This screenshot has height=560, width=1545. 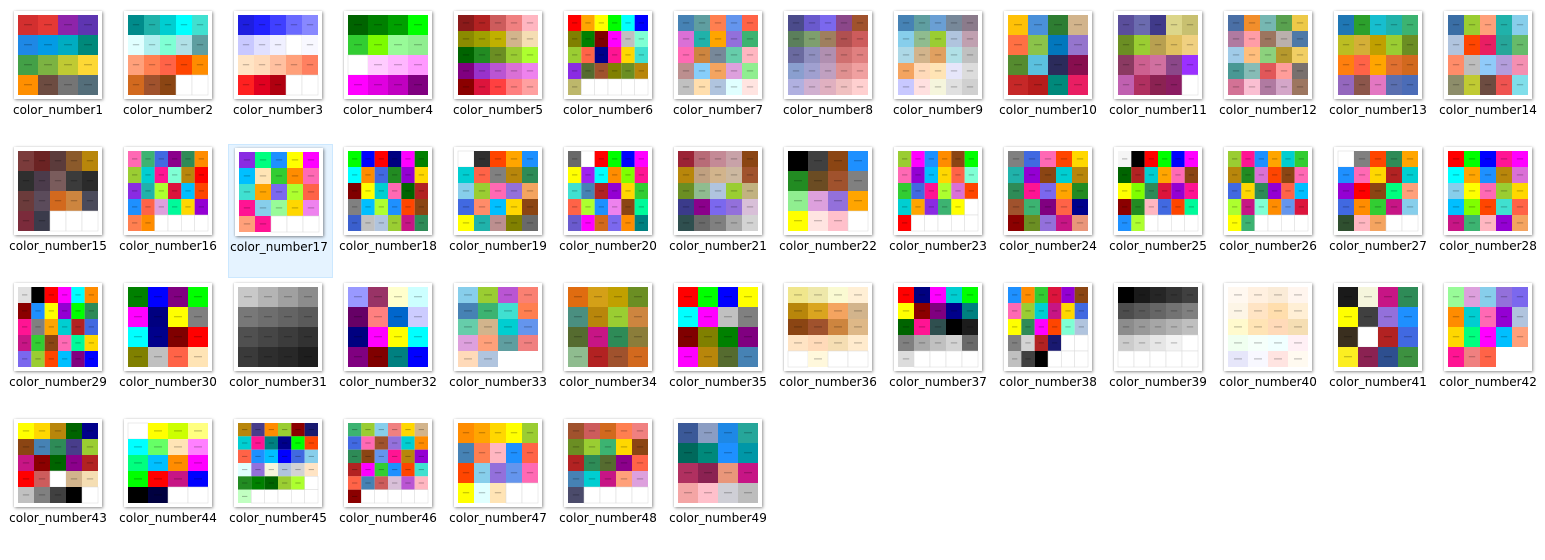 I want to click on file-item: color_number46, so click(x=390, y=483).